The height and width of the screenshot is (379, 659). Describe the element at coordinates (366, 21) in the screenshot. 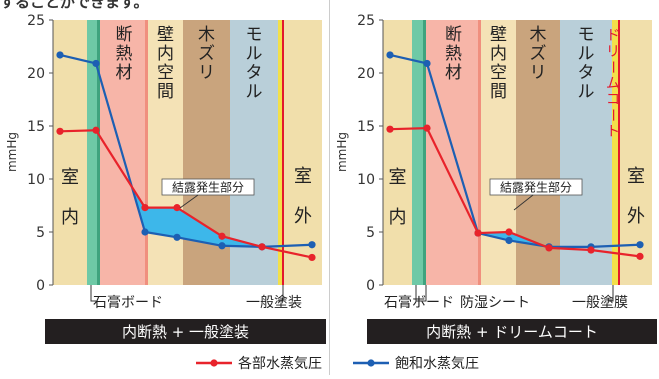

I see `y-tick-label: 25` at that location.